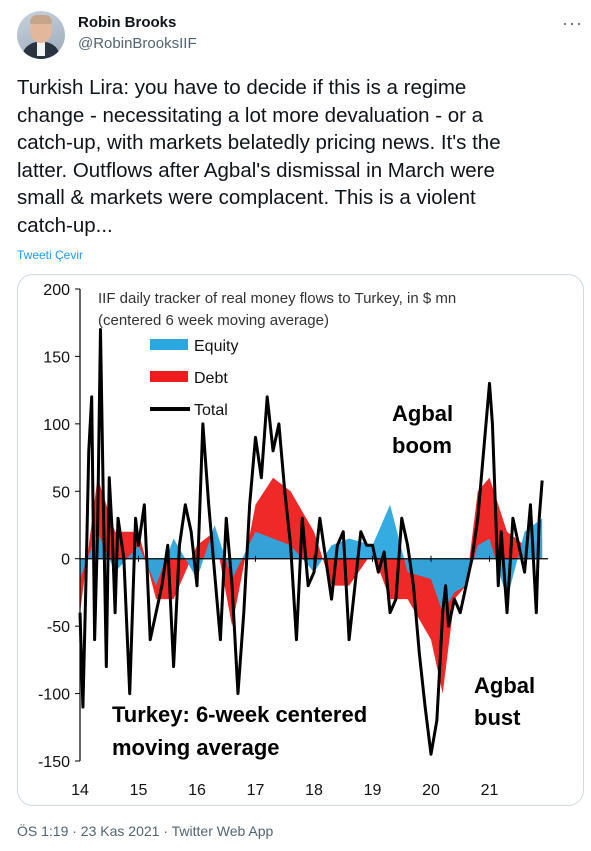 The width and height of the screenshot is (591, 851). Describe the element at coordinates (169, 344) in the screenshot. I see `legend-equity-swatch` at that location.